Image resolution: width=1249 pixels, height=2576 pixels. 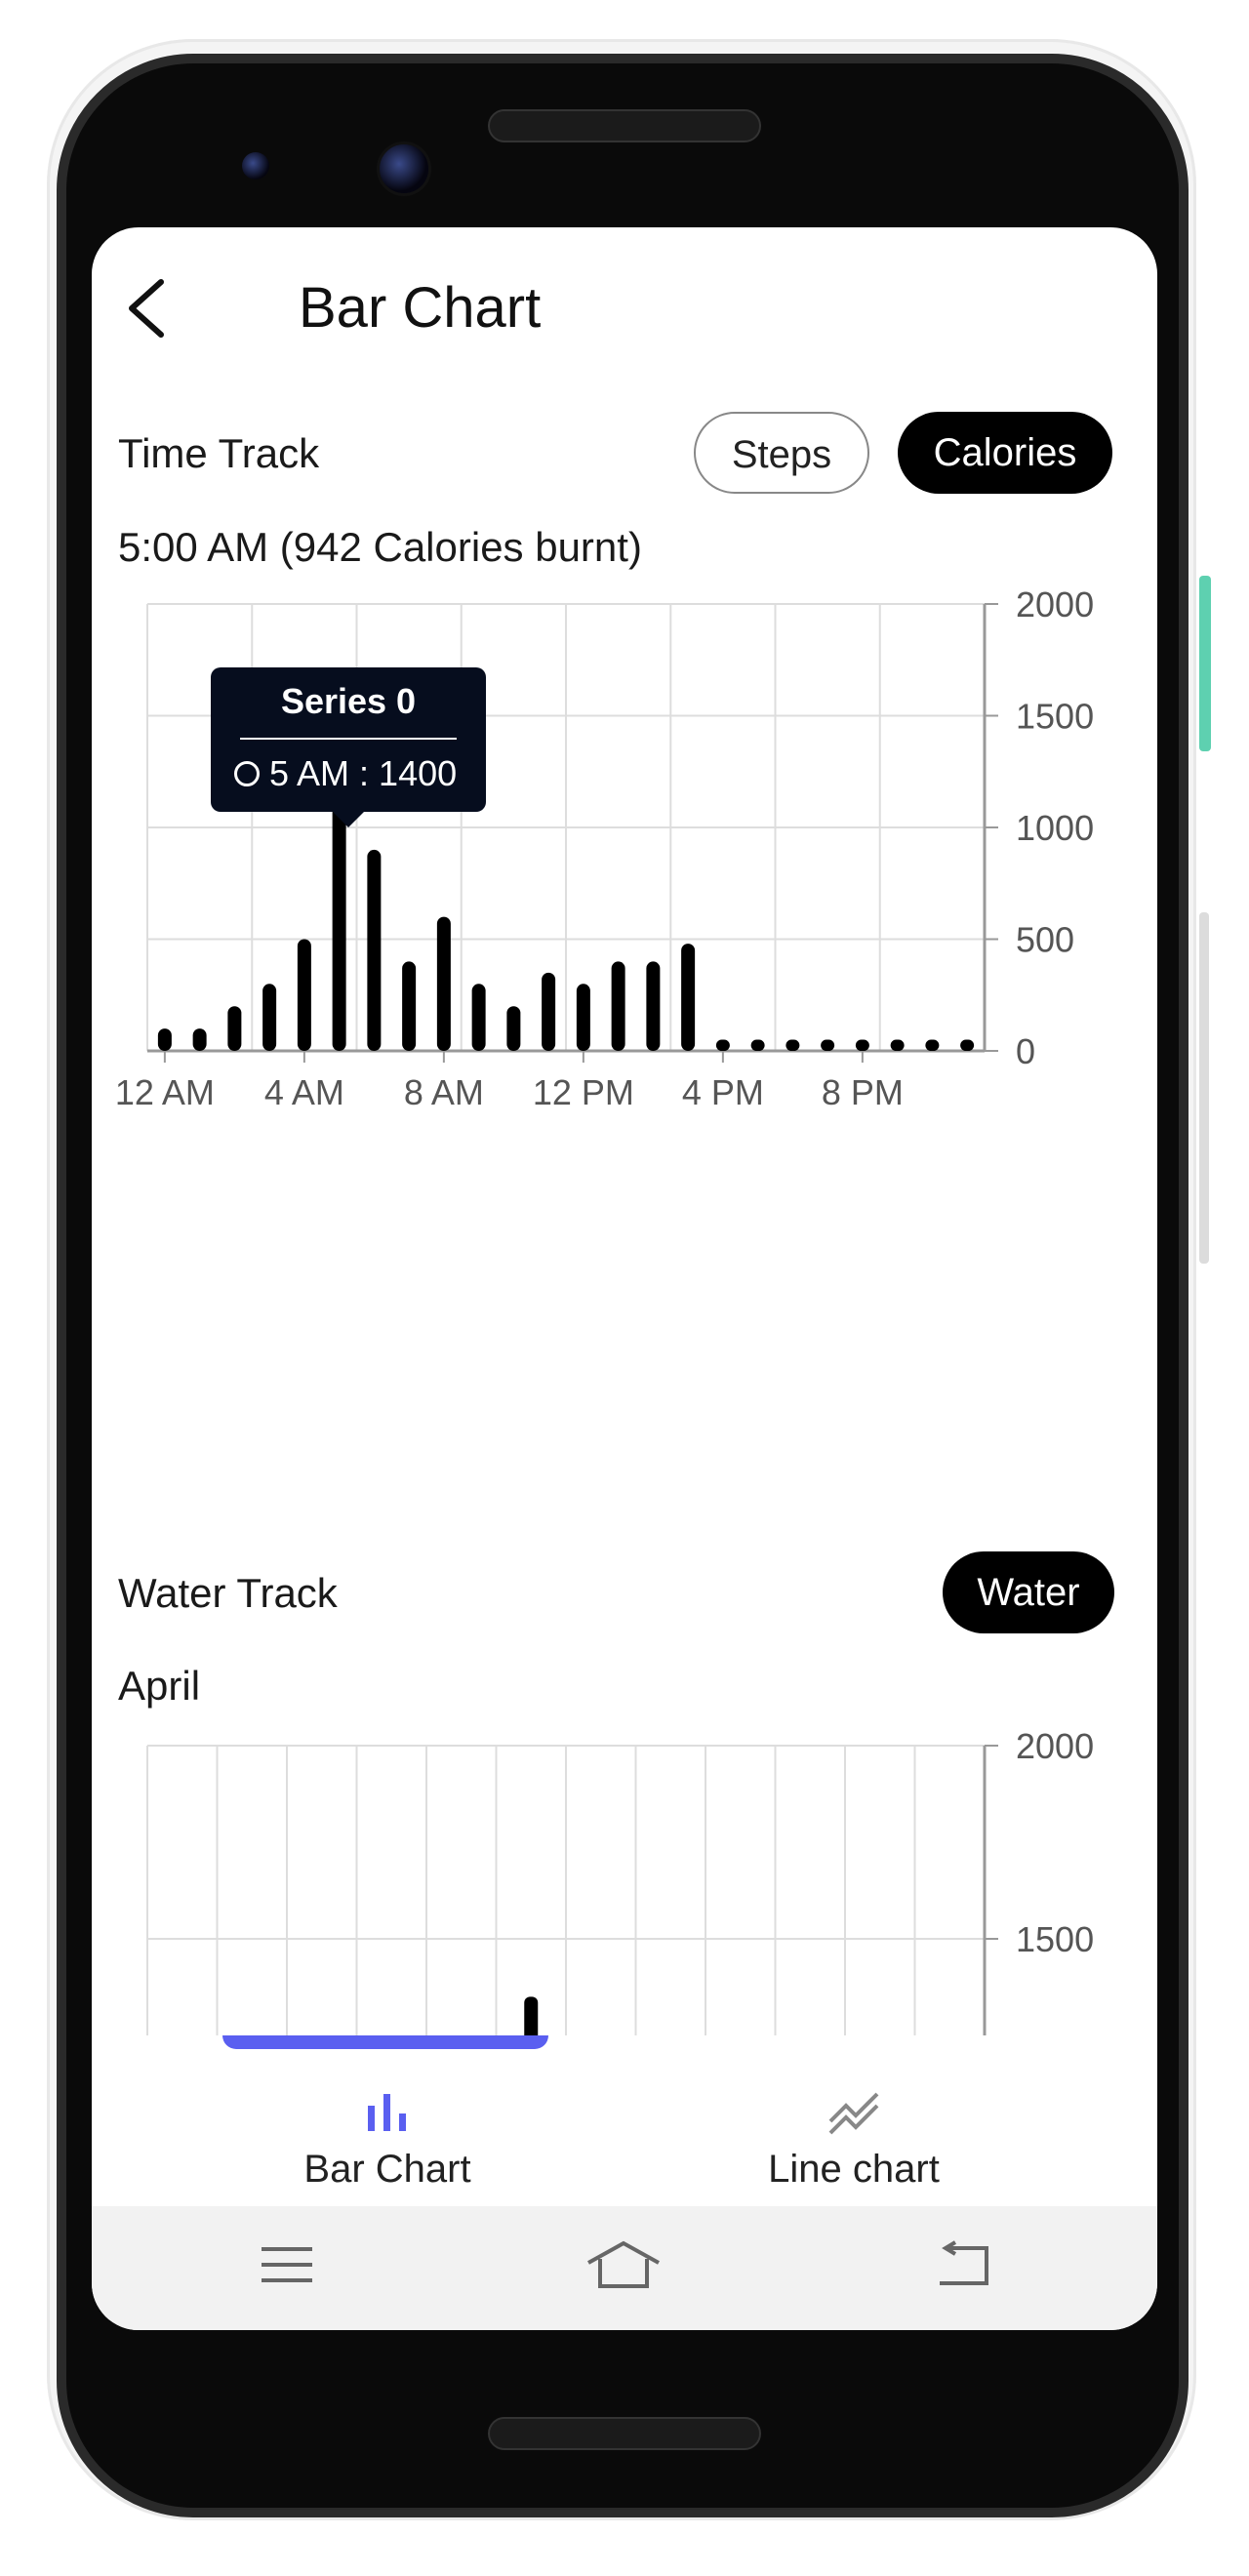 What do you see at coordinates (513, 1028) in the screenshot?
I see `bar-10-am` at bounding box center [513, 1028].